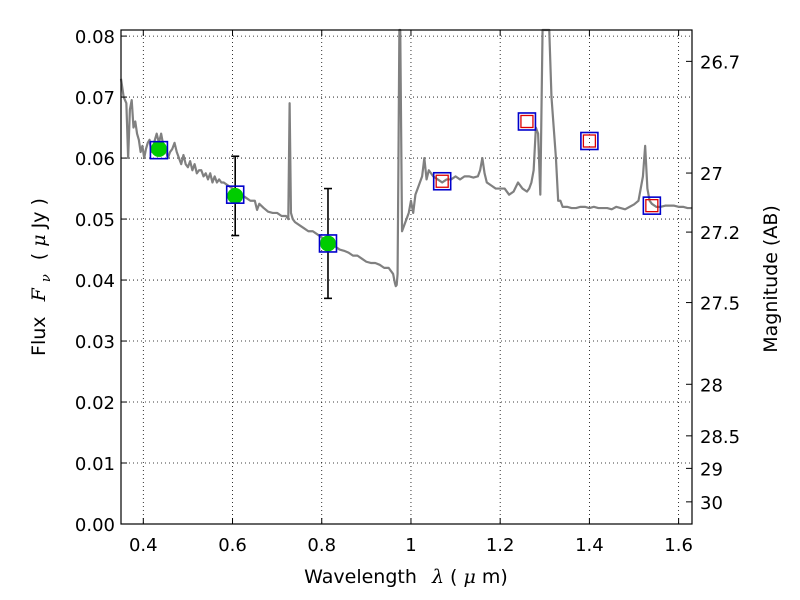 The image size is (800, 600). Describe the element at coordinates (711, 385) in the screenshot. I see `y2-tick-label: 28` at that location.